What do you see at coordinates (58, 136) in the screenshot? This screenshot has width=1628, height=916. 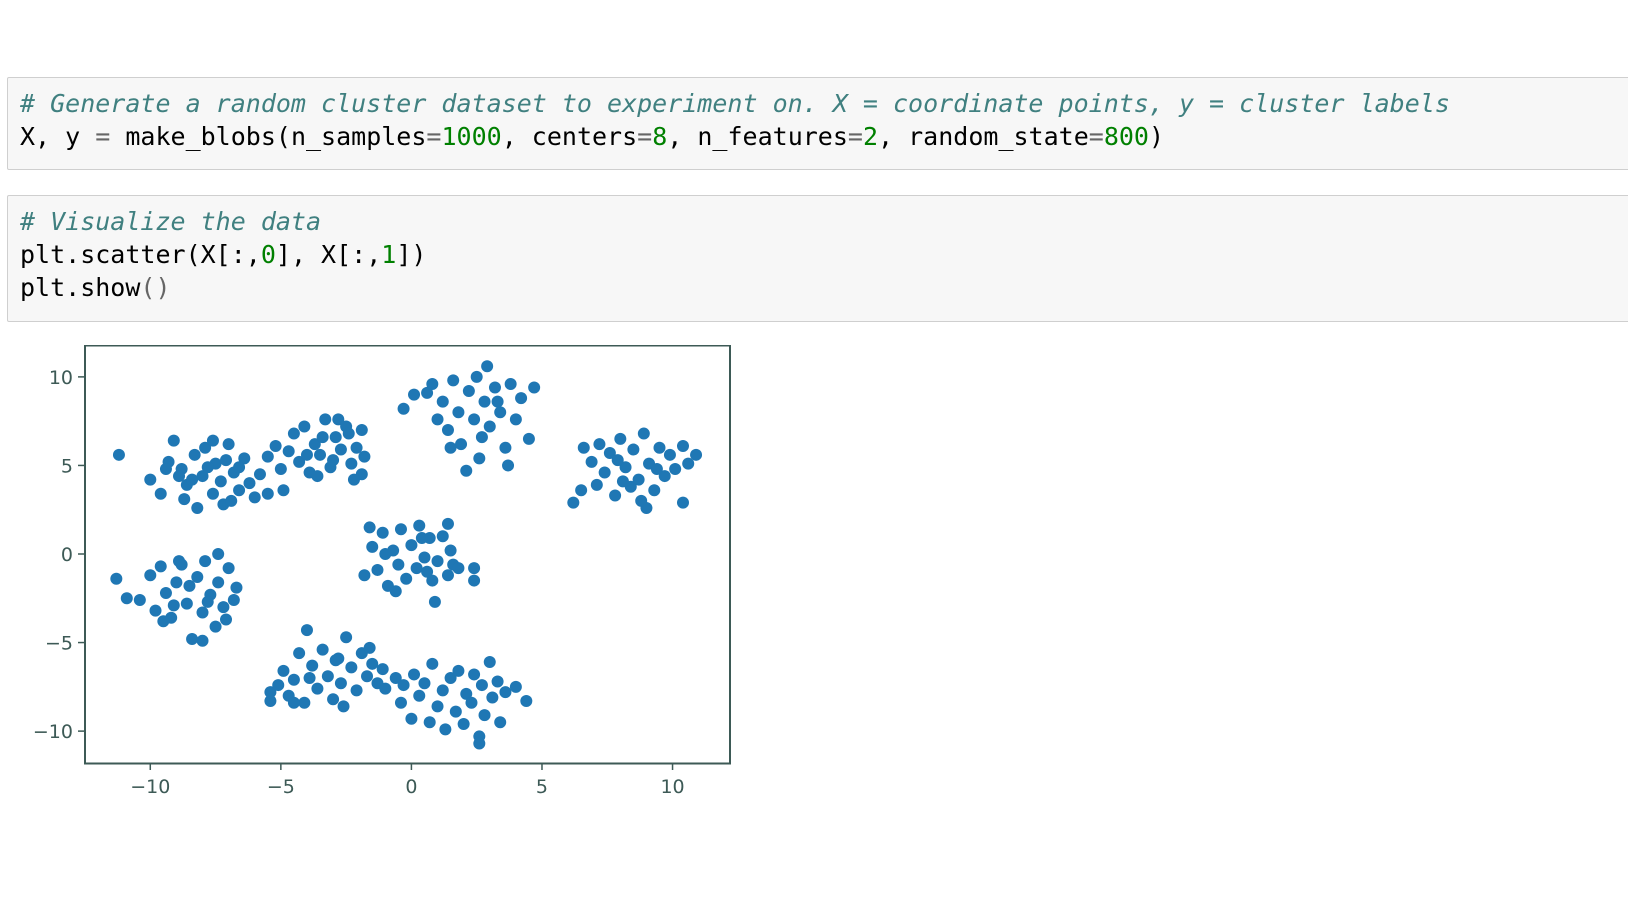 I see `code-token: X, y` at bounding box center [58, 136].